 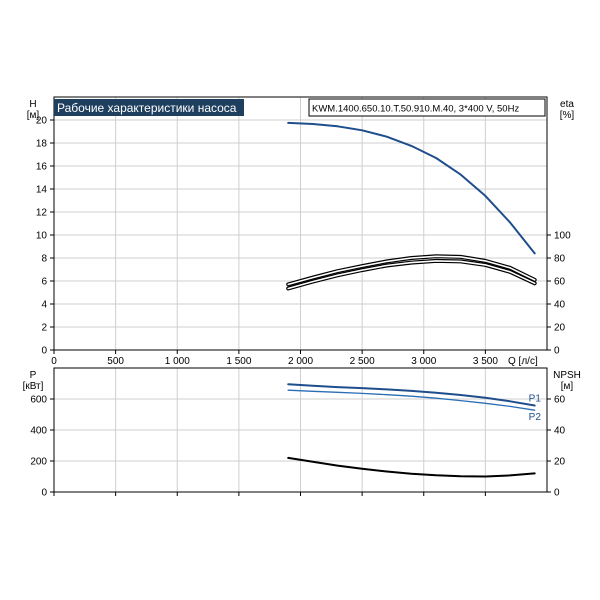 What do you see at coordinates (423, 361) in the screenshot?
I see `x-tick-label: 3 000` at bounding box center [423, 361].